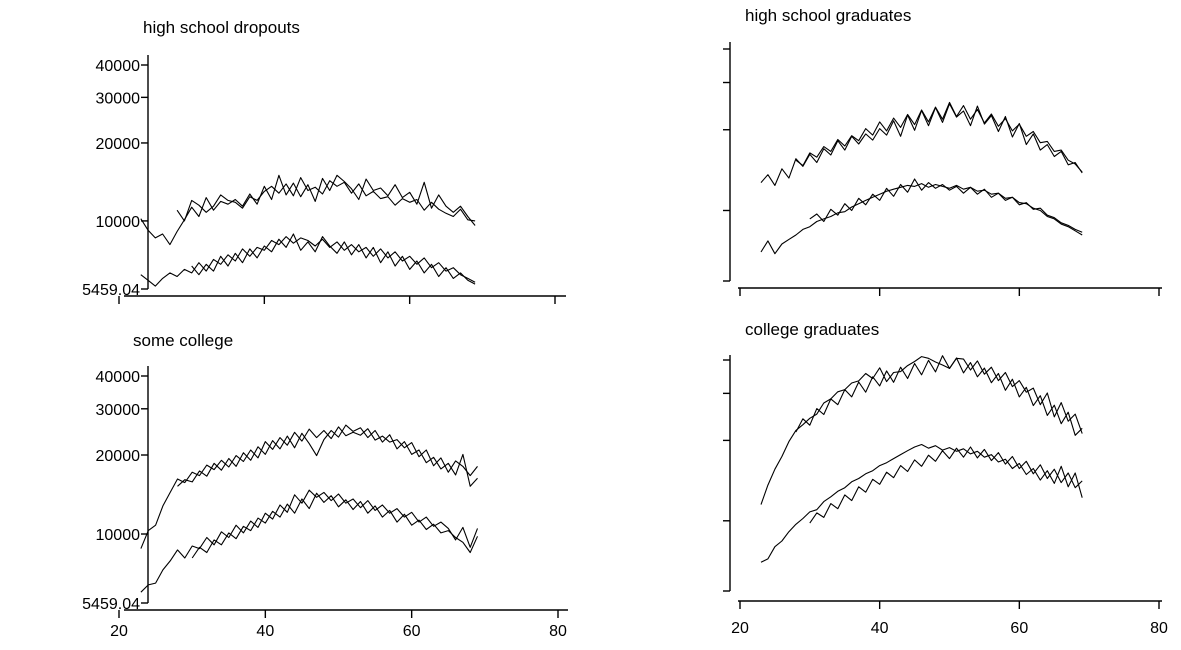 Image resolution: width=1181 pixels, height=650 pixels. I want to click on panel-title: college graduates, so click(812, 329).